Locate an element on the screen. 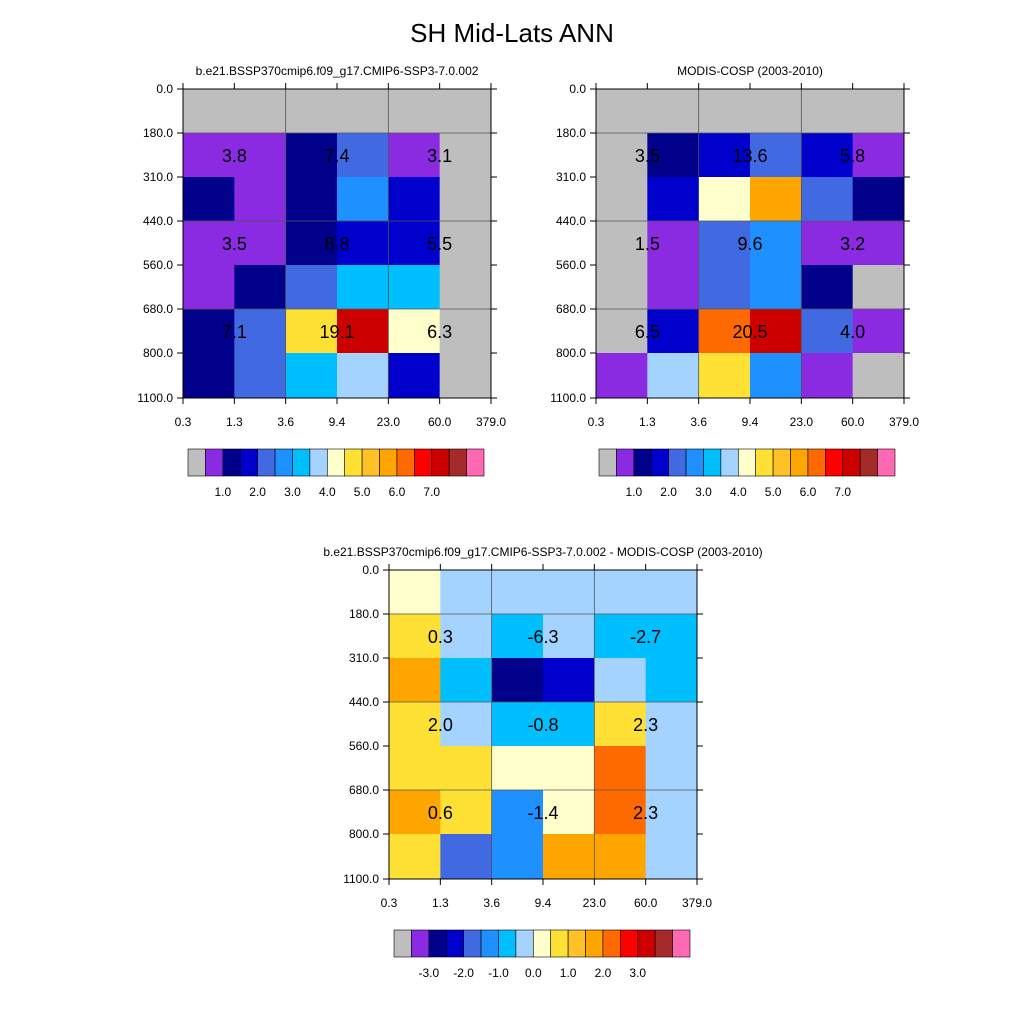  colorbar-label: 5.0 is located at coordinates (773, 492).